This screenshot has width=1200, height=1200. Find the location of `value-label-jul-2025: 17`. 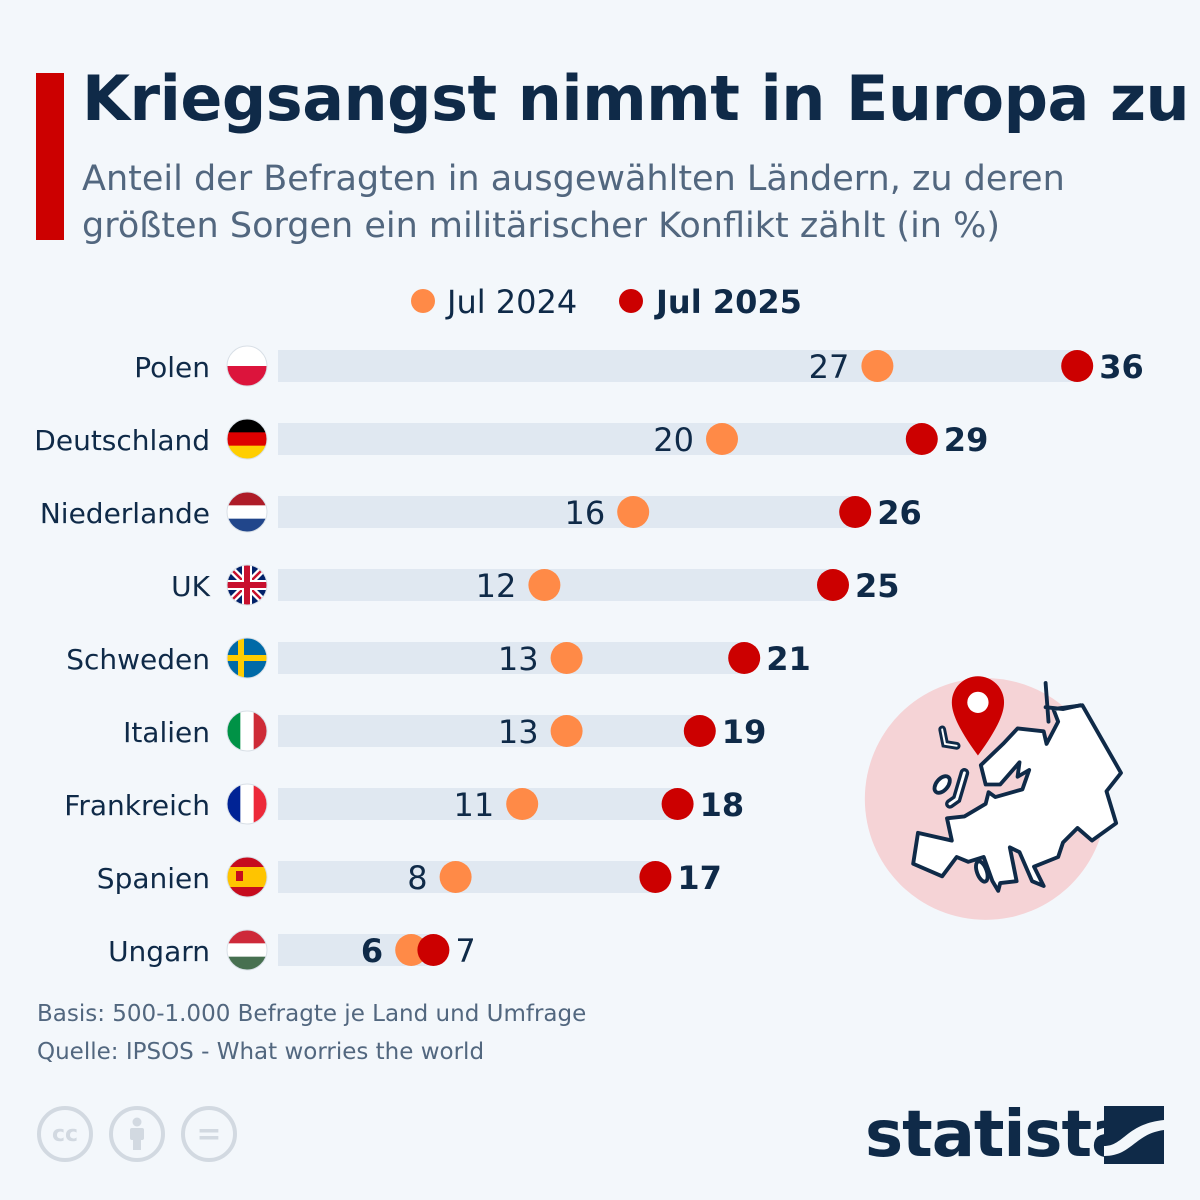

value-label-jul-2025: 17 is located at coordinates (699, 878).